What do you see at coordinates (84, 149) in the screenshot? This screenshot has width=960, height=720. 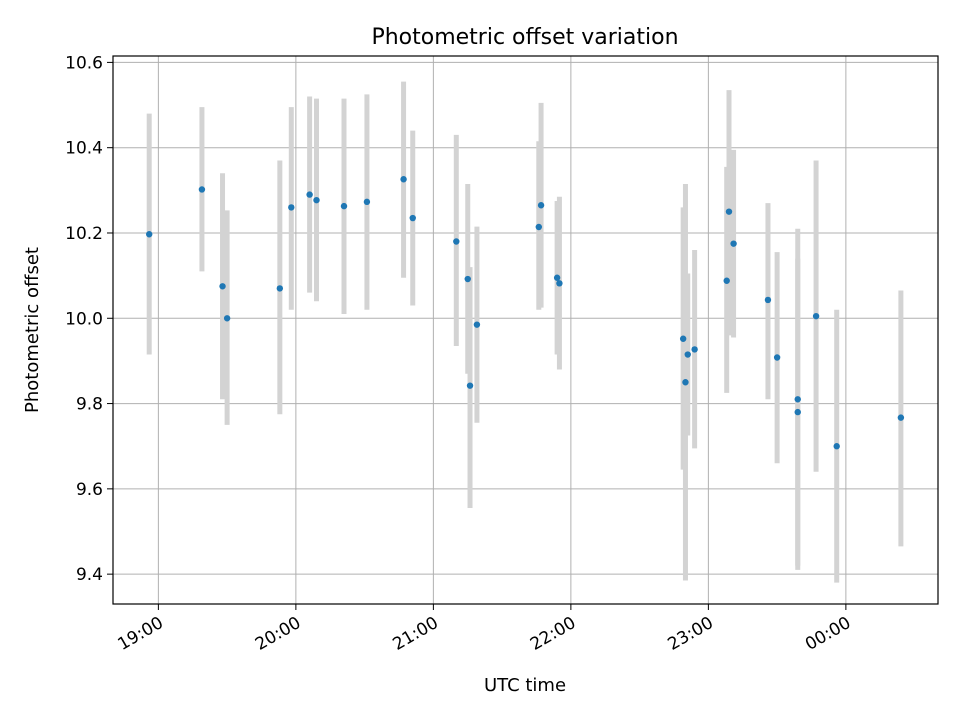 I see `y-tick-label: 10.4` at bounding box center [84, 149].